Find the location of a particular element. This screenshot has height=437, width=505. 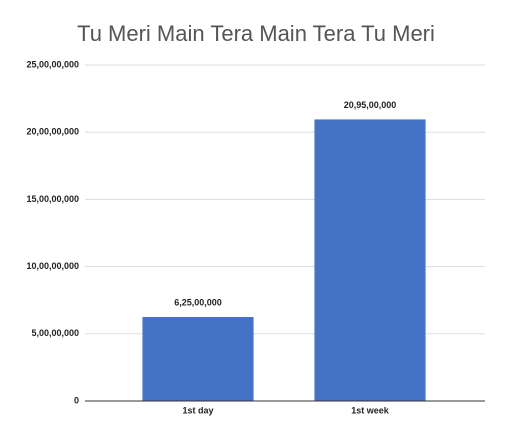

y-tick-label: 0 is located at coordinates (76, 400).